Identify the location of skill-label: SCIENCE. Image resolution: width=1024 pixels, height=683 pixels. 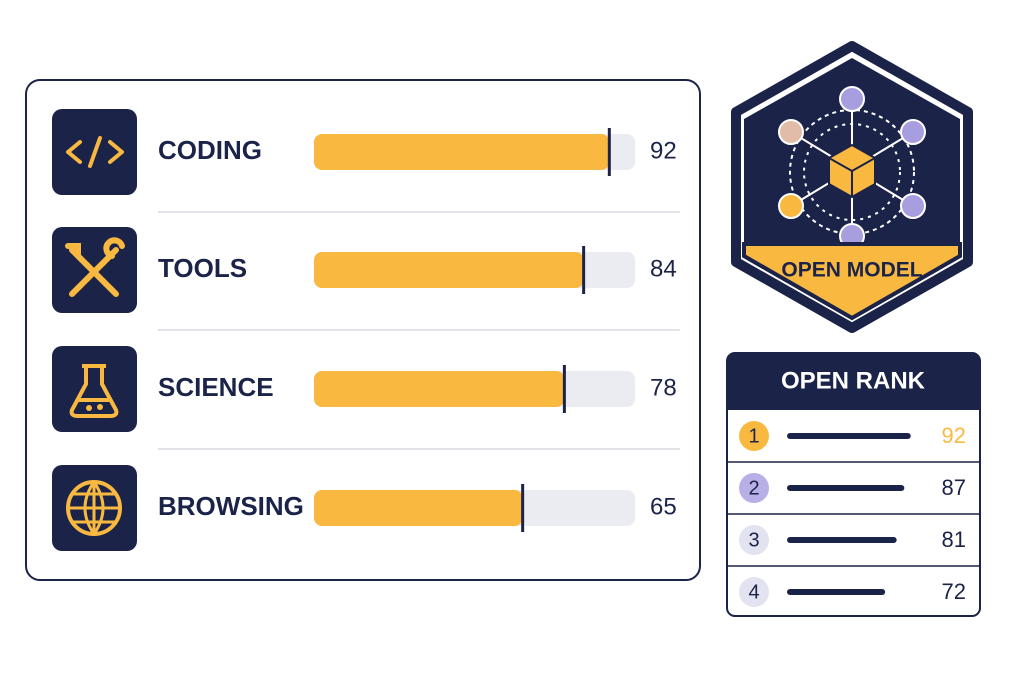
(216, 387).